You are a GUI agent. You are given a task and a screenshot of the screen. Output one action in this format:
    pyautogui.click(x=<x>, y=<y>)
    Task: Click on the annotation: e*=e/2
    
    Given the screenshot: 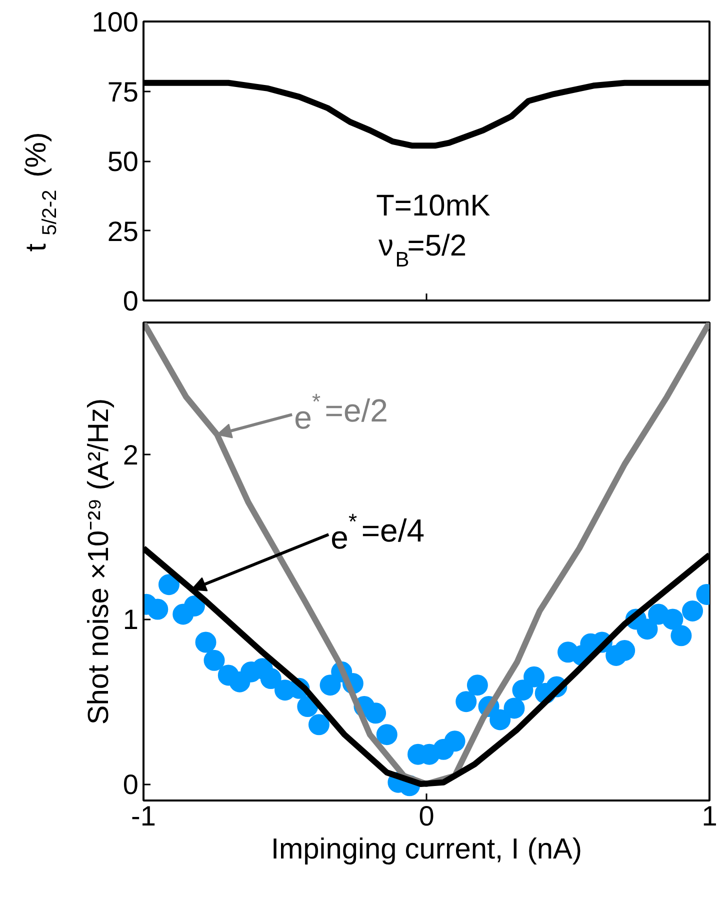 What is the action you would take?
    pyautogui.click(x=341, y=412)
    